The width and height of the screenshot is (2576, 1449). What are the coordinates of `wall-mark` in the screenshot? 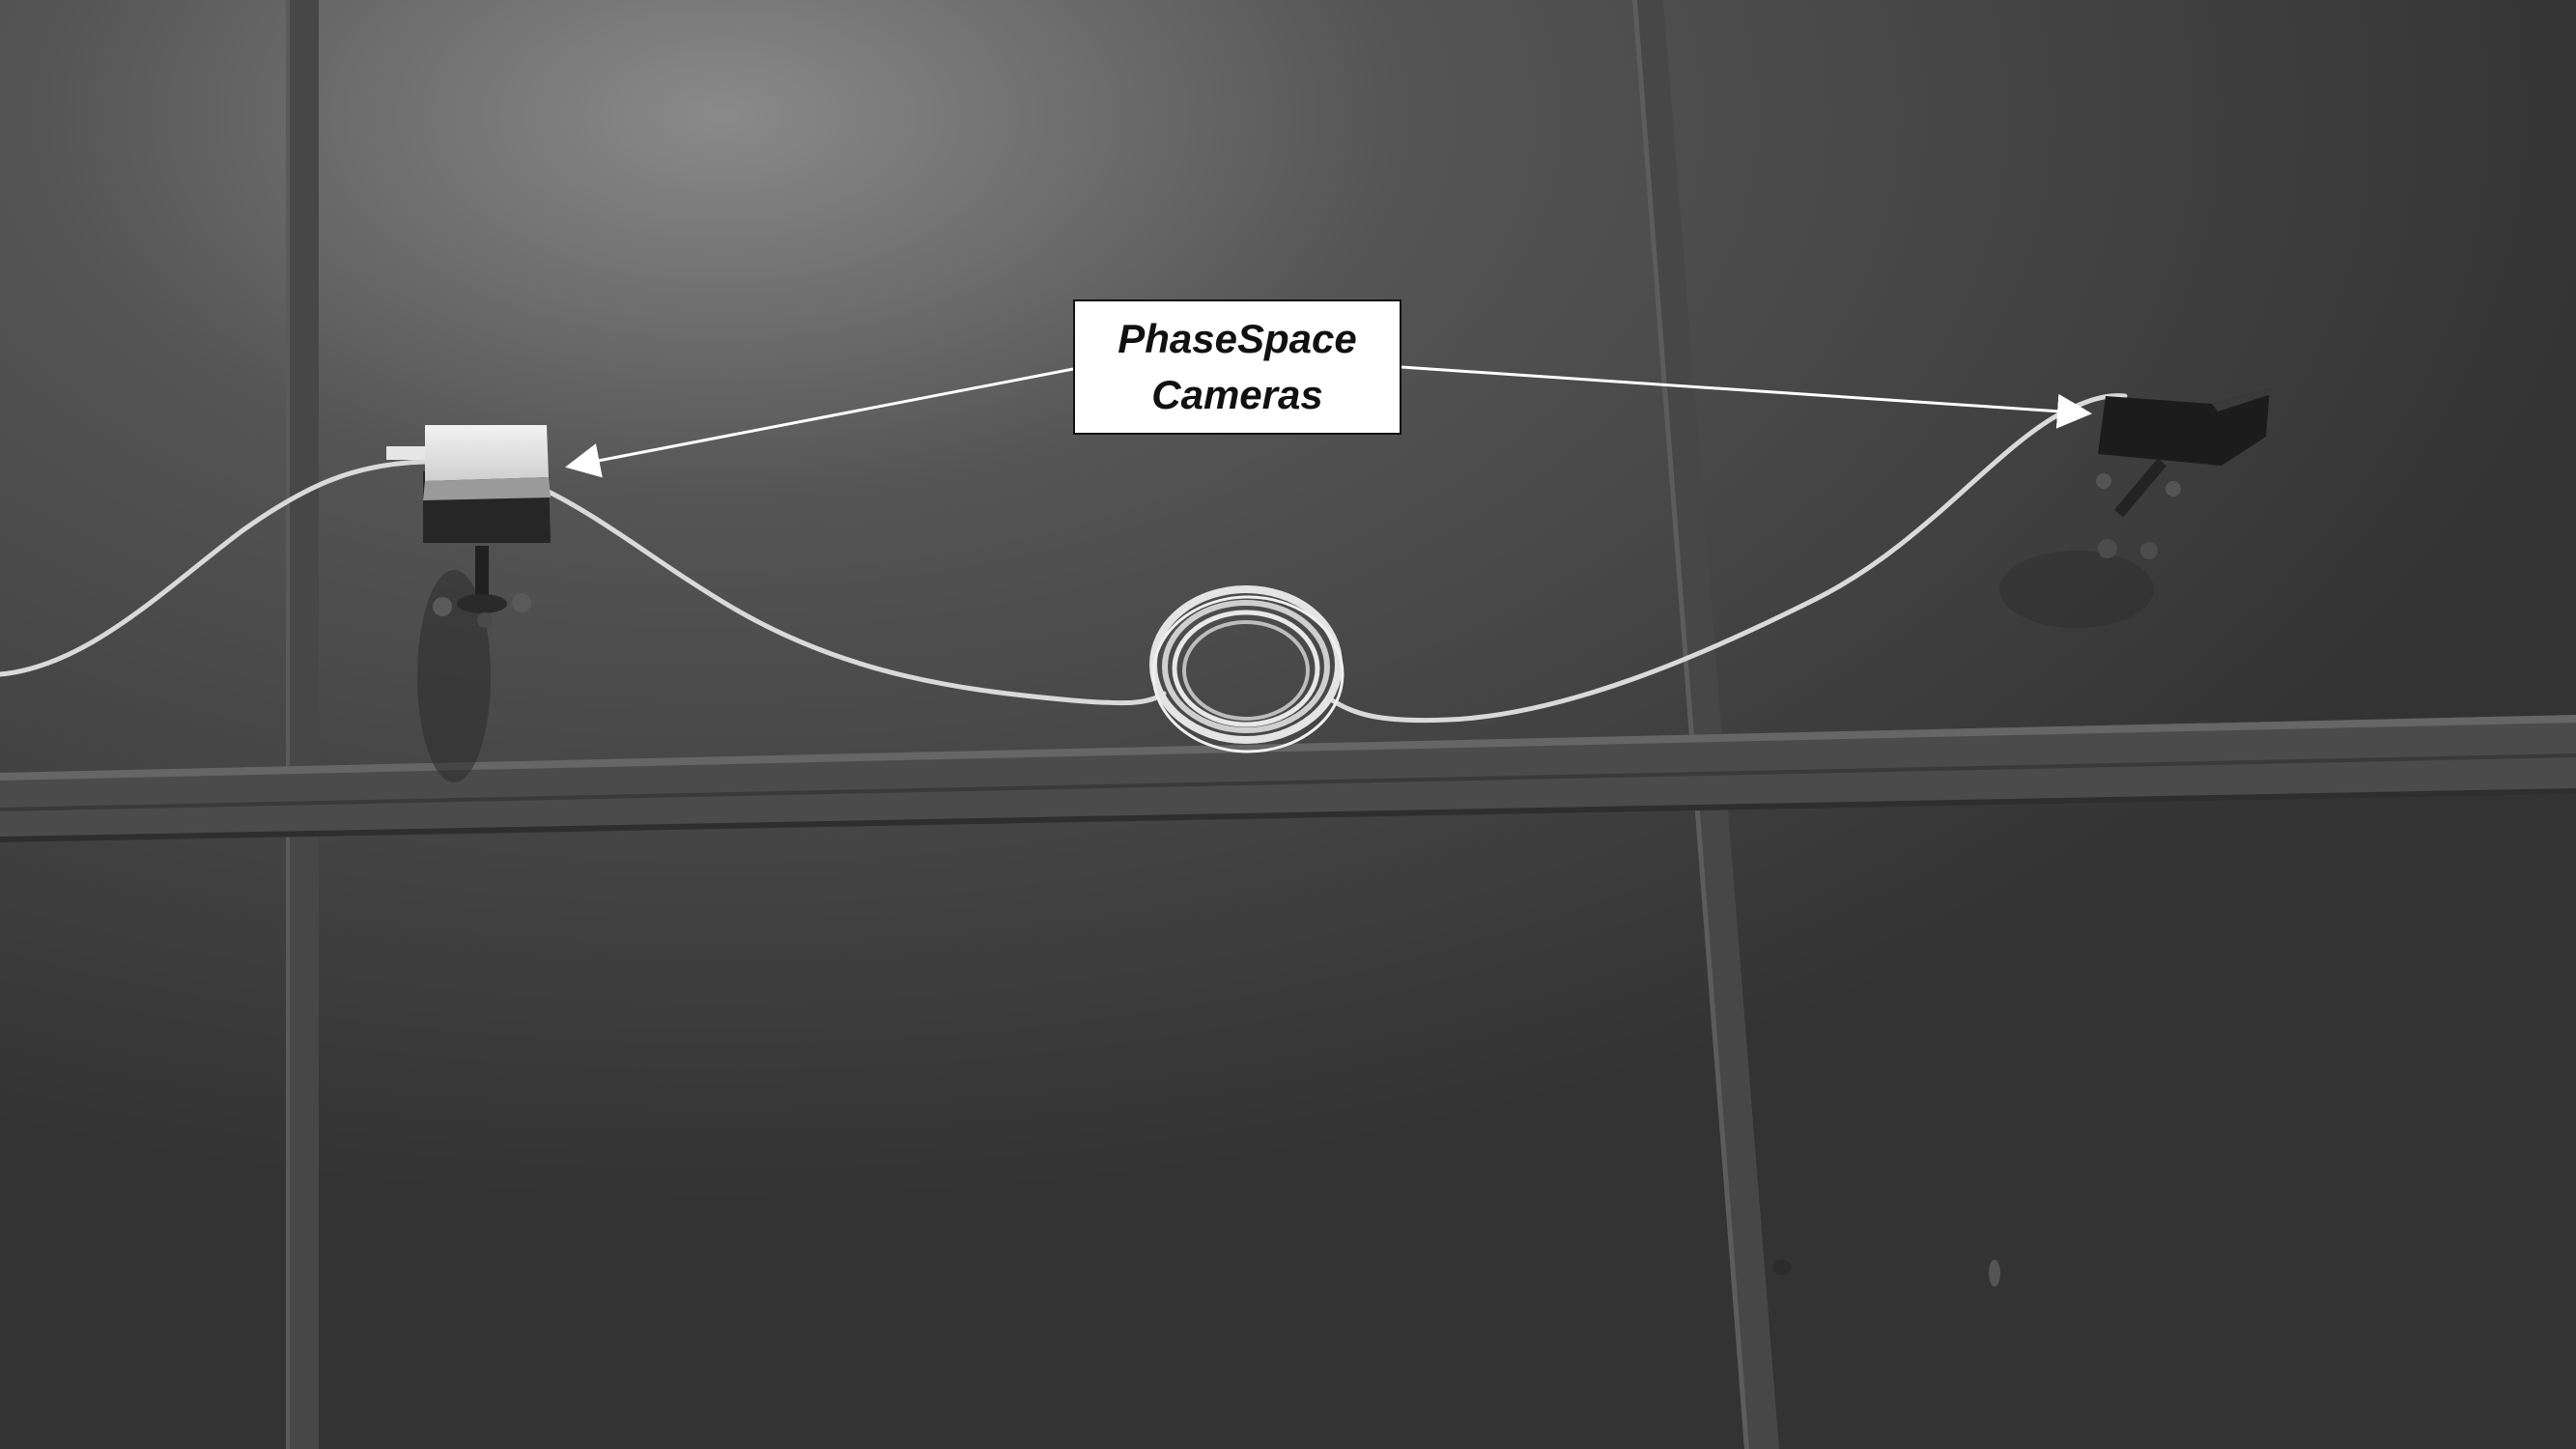 It's located at (1782, 1267).